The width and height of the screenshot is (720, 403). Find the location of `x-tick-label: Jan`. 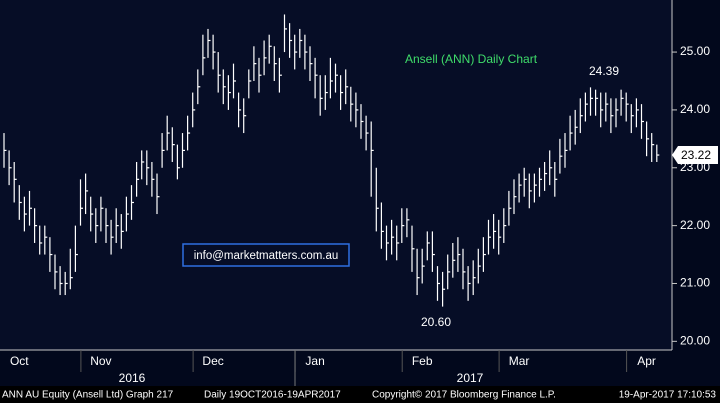

x-tick-label: Jan is located at coordinates (314, 361).